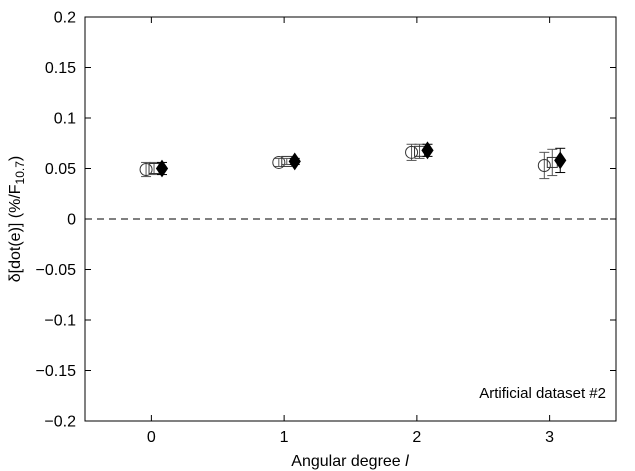 This screenshot has height=471, width=635. Describe the element at coordinates (65, 18) in the screenshot. I see `y-tick-label: 0.2` at that location.